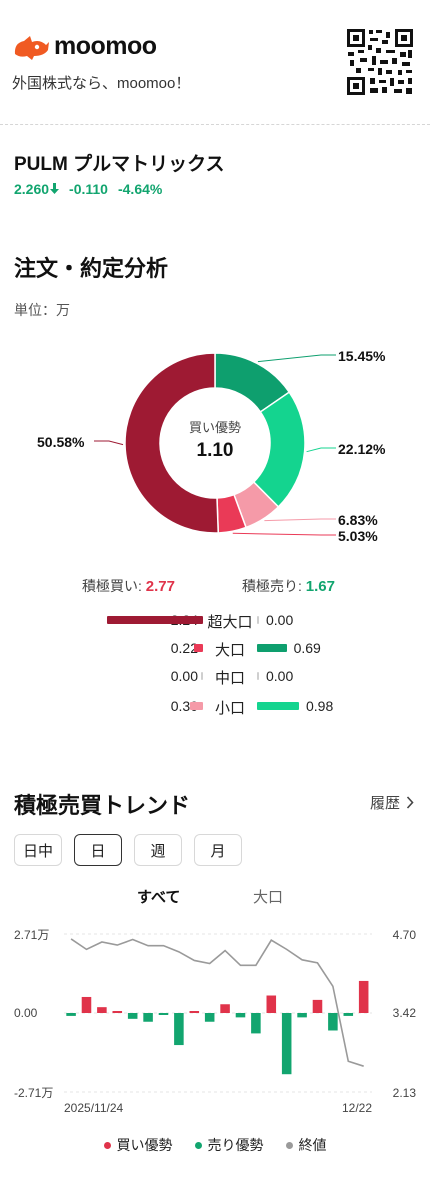  Describe the element at coordinates (31, 47) in the screenshot. I see `moomoo-bull-icon` at that location.